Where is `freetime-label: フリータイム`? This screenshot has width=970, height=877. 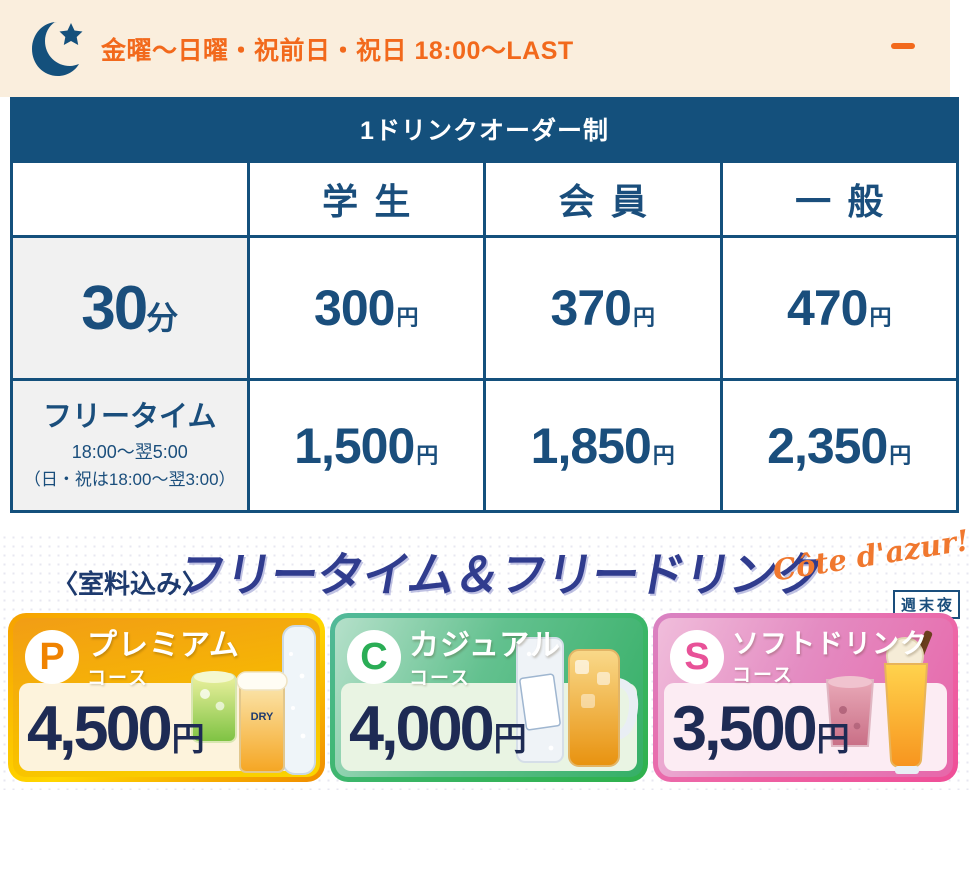
freetime-label: フリータイム is located at coordinates (130, 417).